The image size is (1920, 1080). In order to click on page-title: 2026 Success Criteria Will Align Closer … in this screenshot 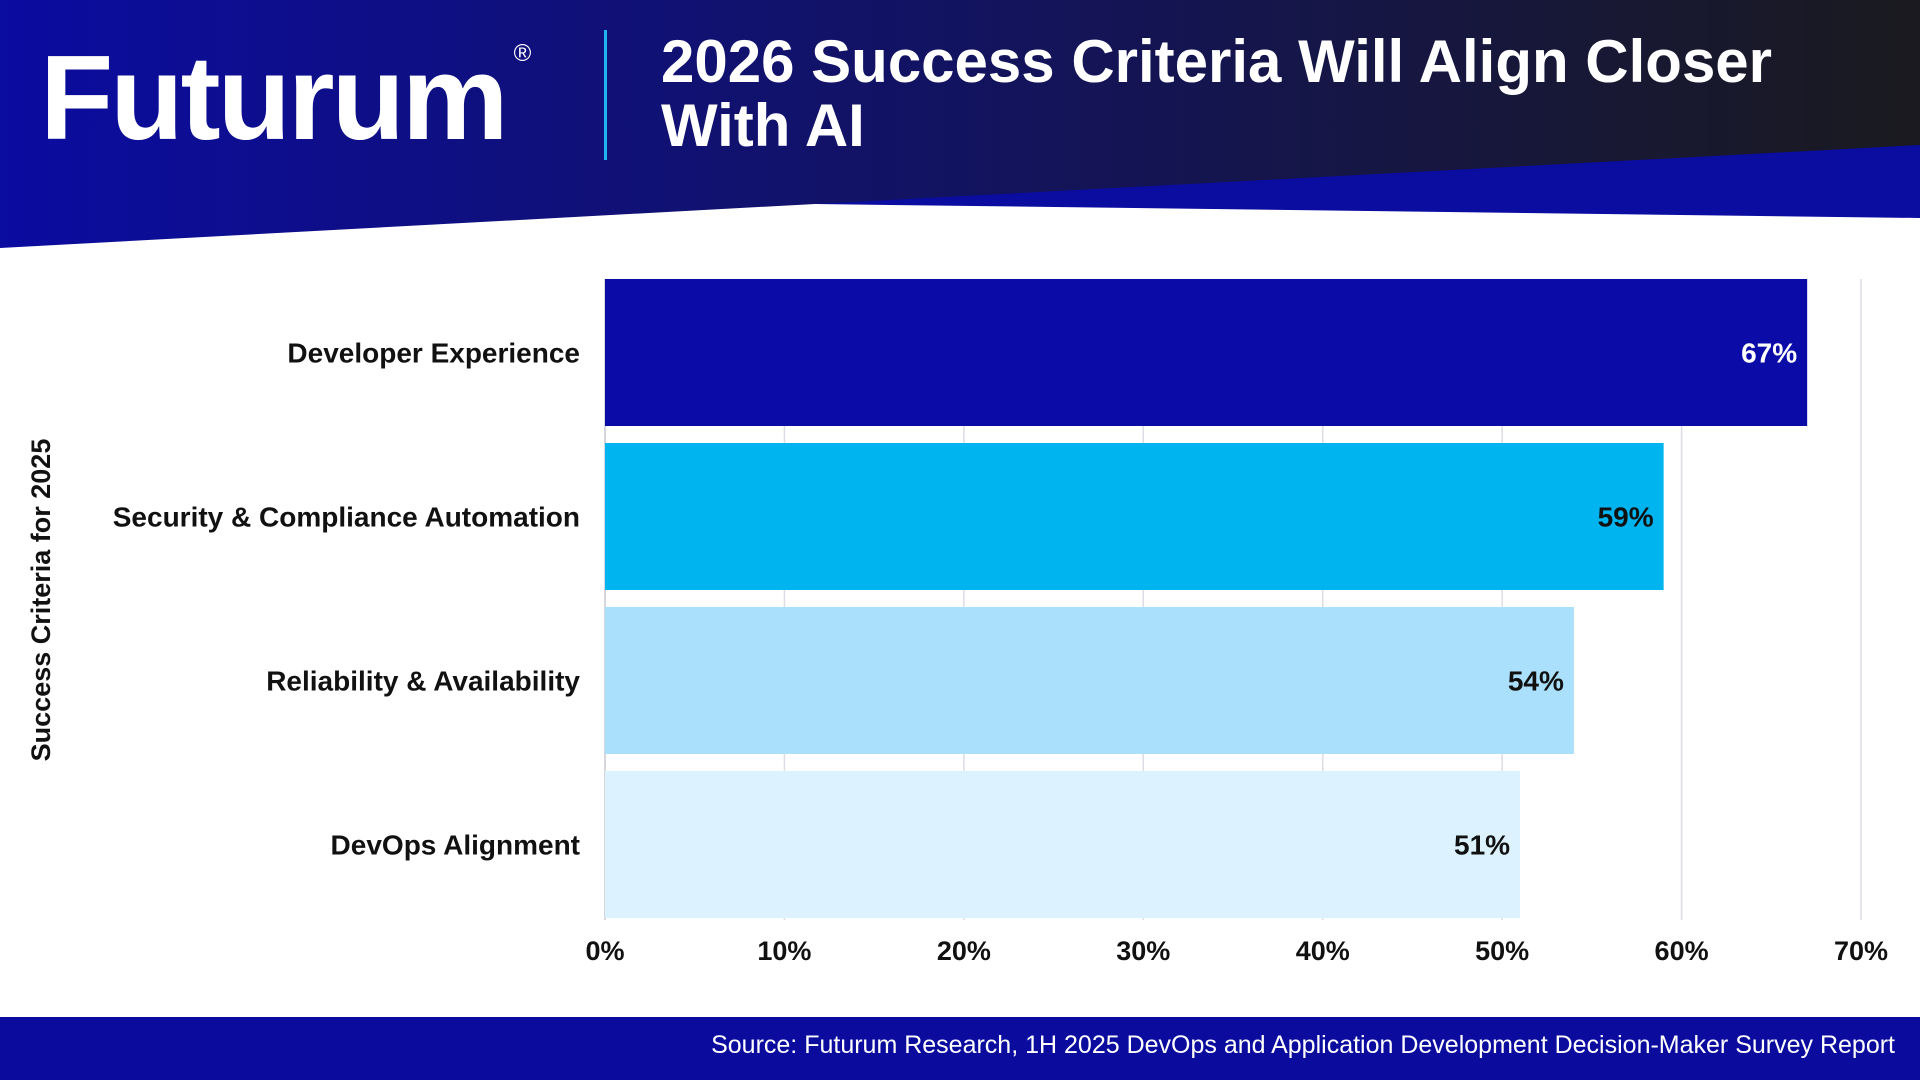, I will do `click(1217, 93)`.